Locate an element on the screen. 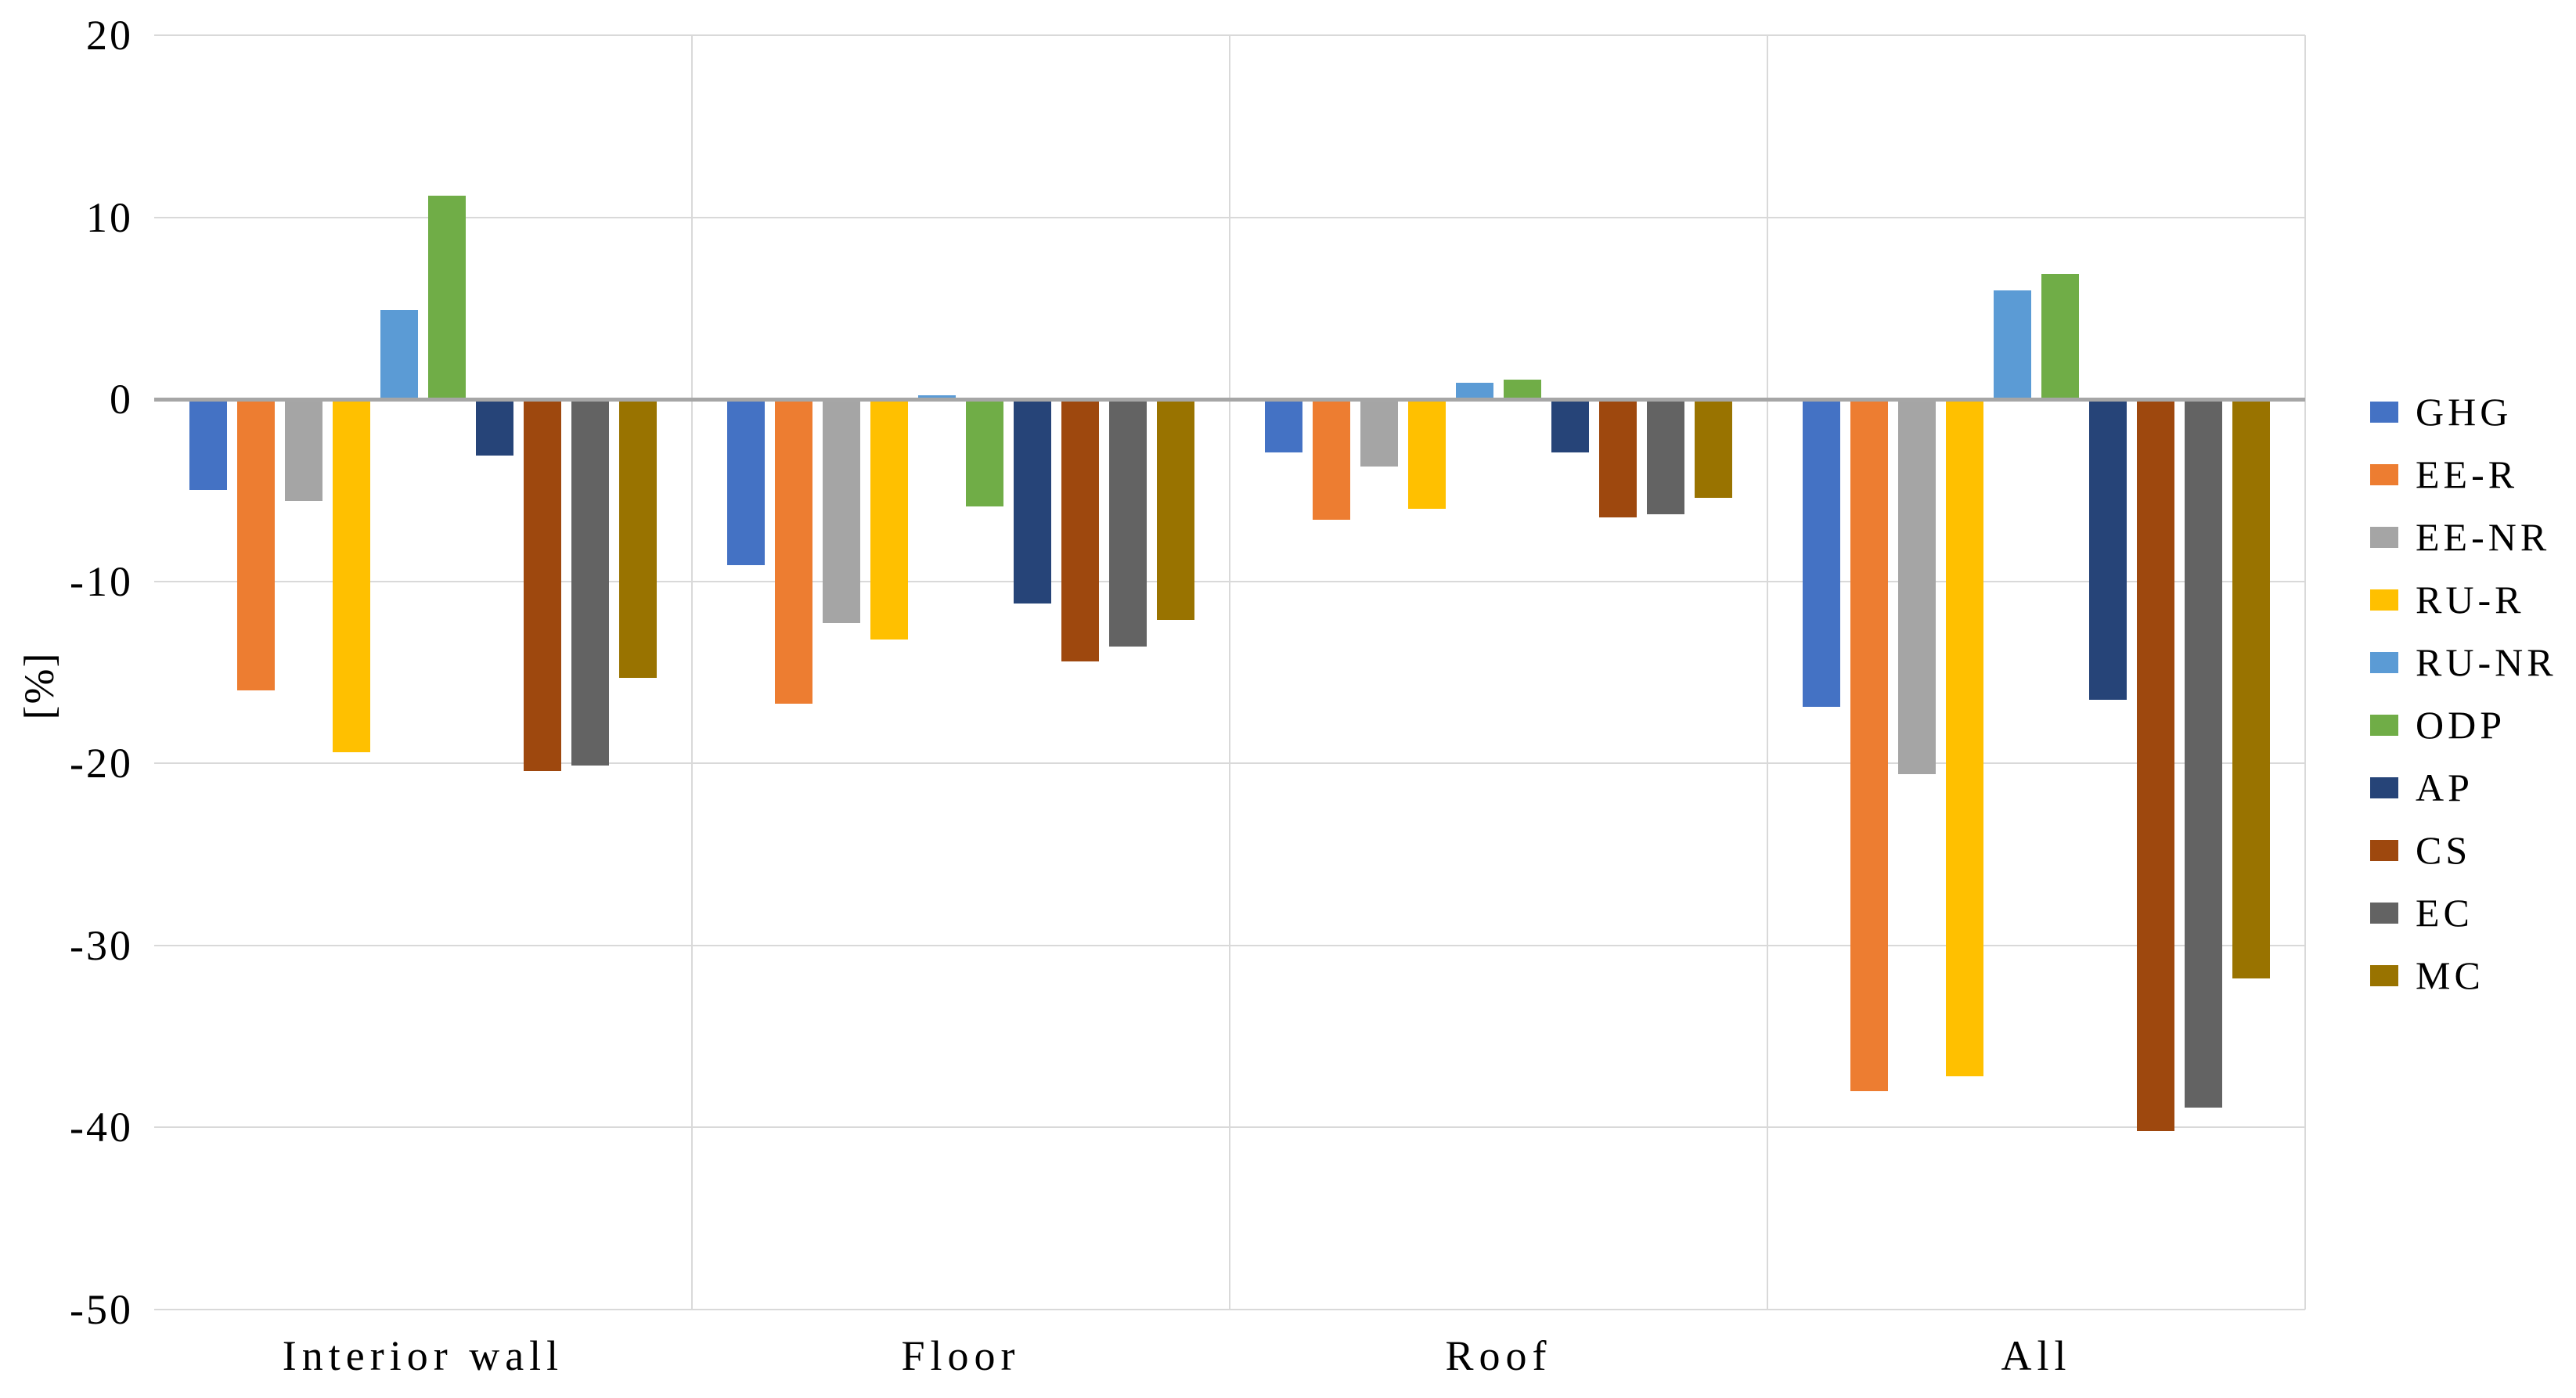 The image size is (2576, 1398). bar-EE-NR-roof is located at coordinates (1379, 433).